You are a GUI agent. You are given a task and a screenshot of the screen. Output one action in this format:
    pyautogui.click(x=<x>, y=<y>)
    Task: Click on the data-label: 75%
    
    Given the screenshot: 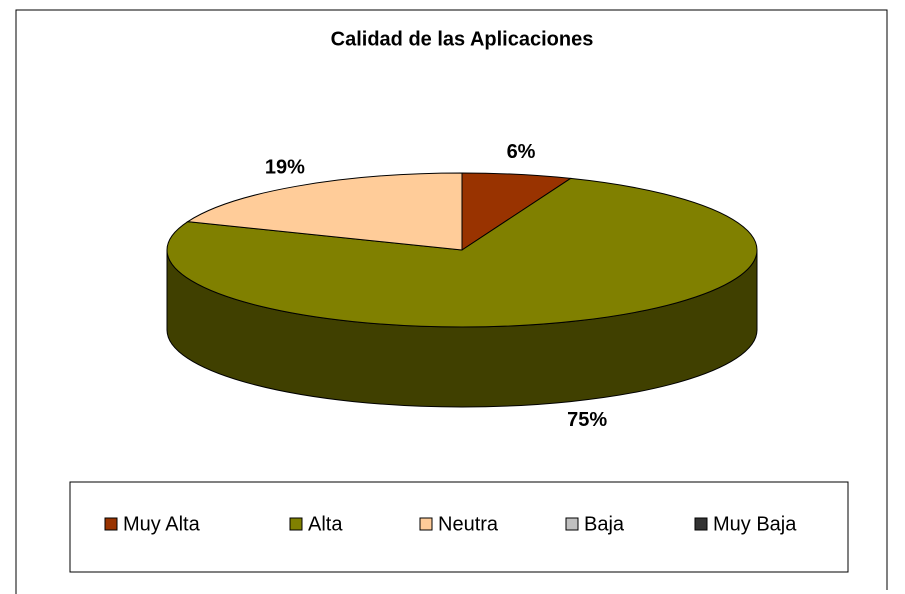 What is the action you would take?
    pyautogui.click(x=587, y=420)
    